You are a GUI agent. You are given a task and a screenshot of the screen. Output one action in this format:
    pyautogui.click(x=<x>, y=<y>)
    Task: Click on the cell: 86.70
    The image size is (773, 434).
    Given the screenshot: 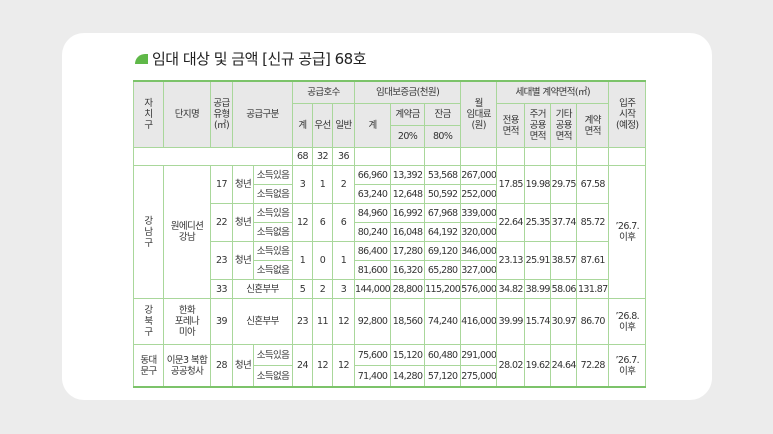 What is the action you would take?
    pyautogui.click(x=593, y=321)
    